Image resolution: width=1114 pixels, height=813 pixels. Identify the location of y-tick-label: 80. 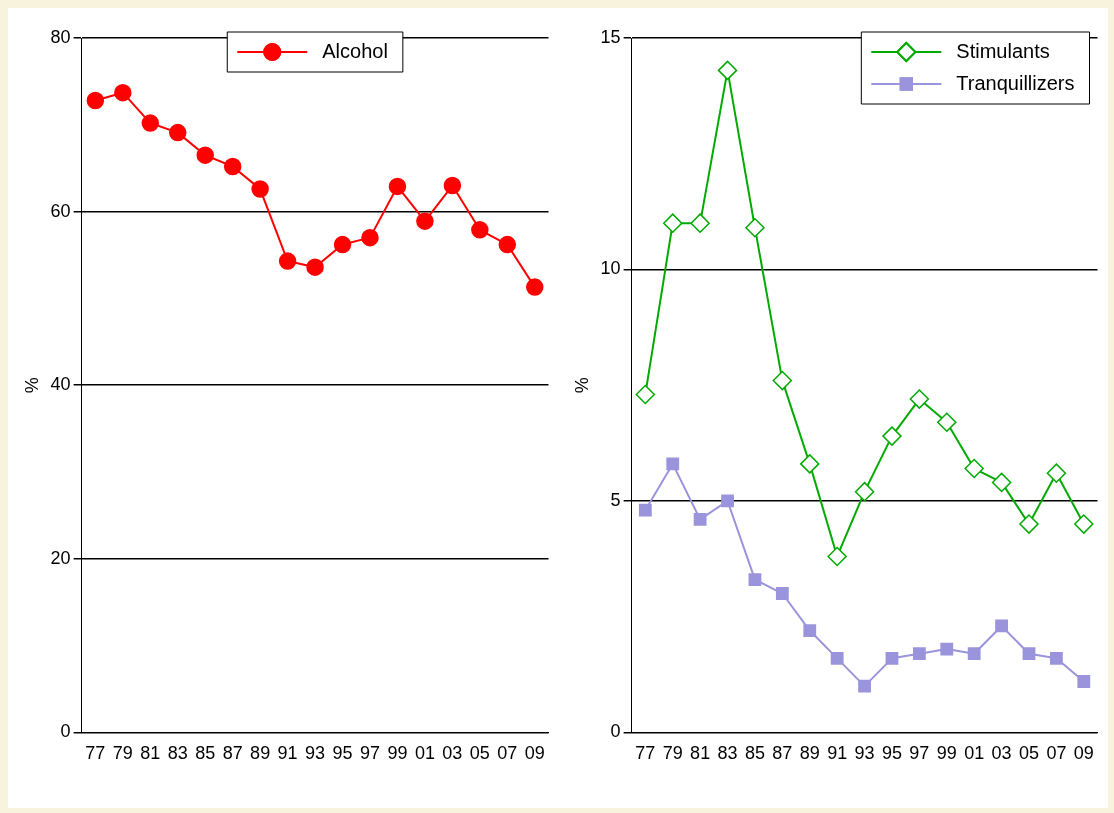
(60, 36).